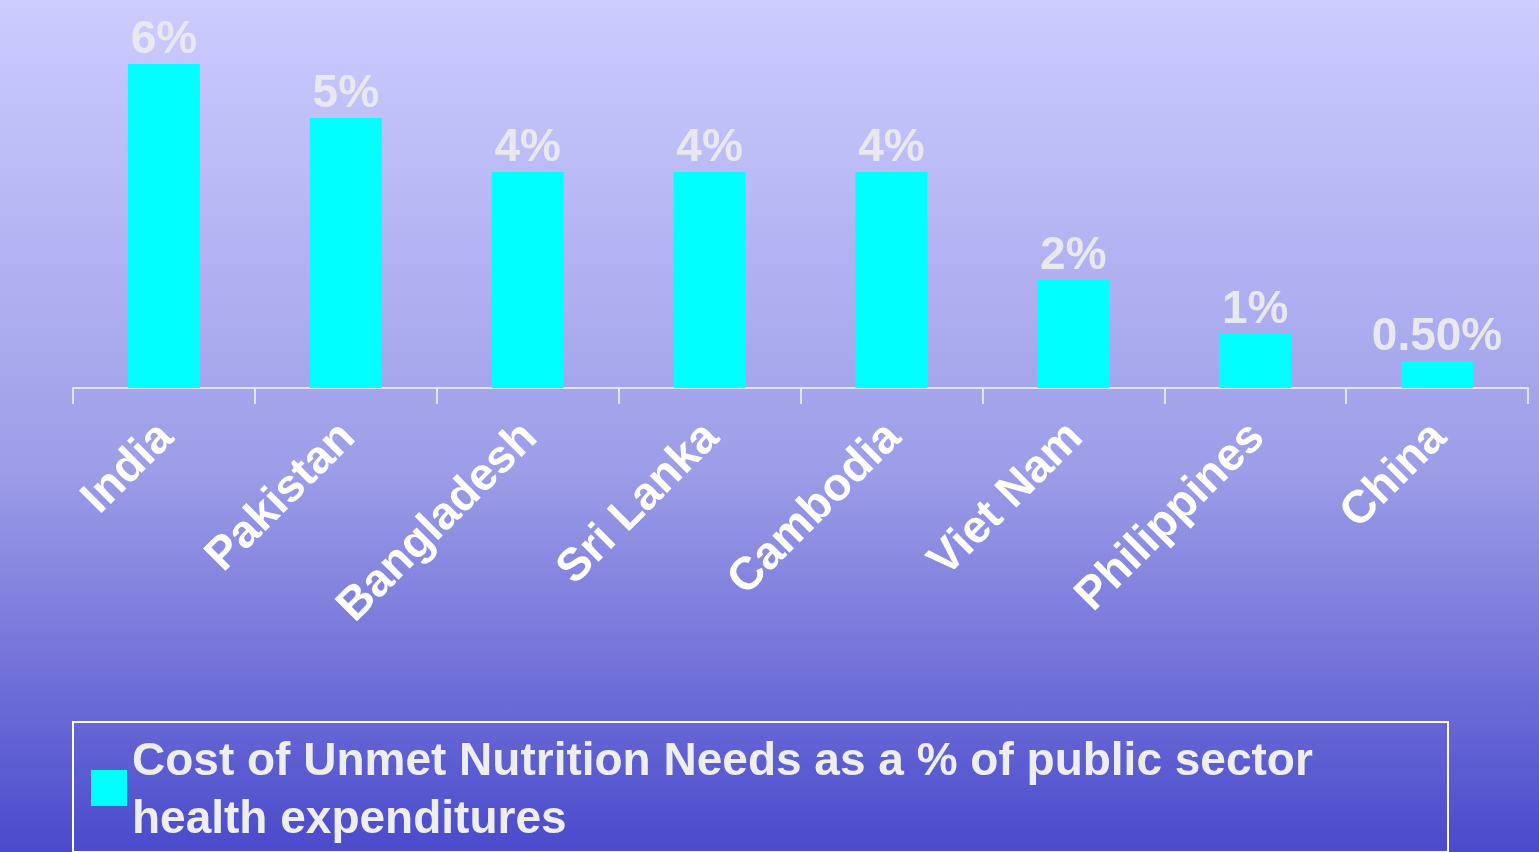 The width and height of the screenshot is (1539, 852). What do you see at coordinates (1255, 307) in the screenshot?
I see `data-label: 1%` at bounding box center [1255, 307].